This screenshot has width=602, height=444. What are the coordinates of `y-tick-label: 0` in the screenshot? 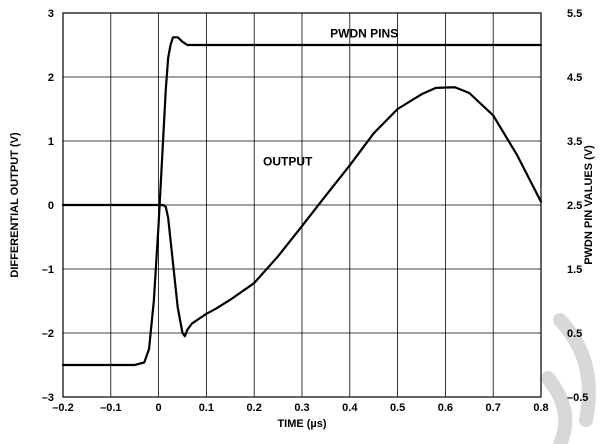 It's located at (51, 206).